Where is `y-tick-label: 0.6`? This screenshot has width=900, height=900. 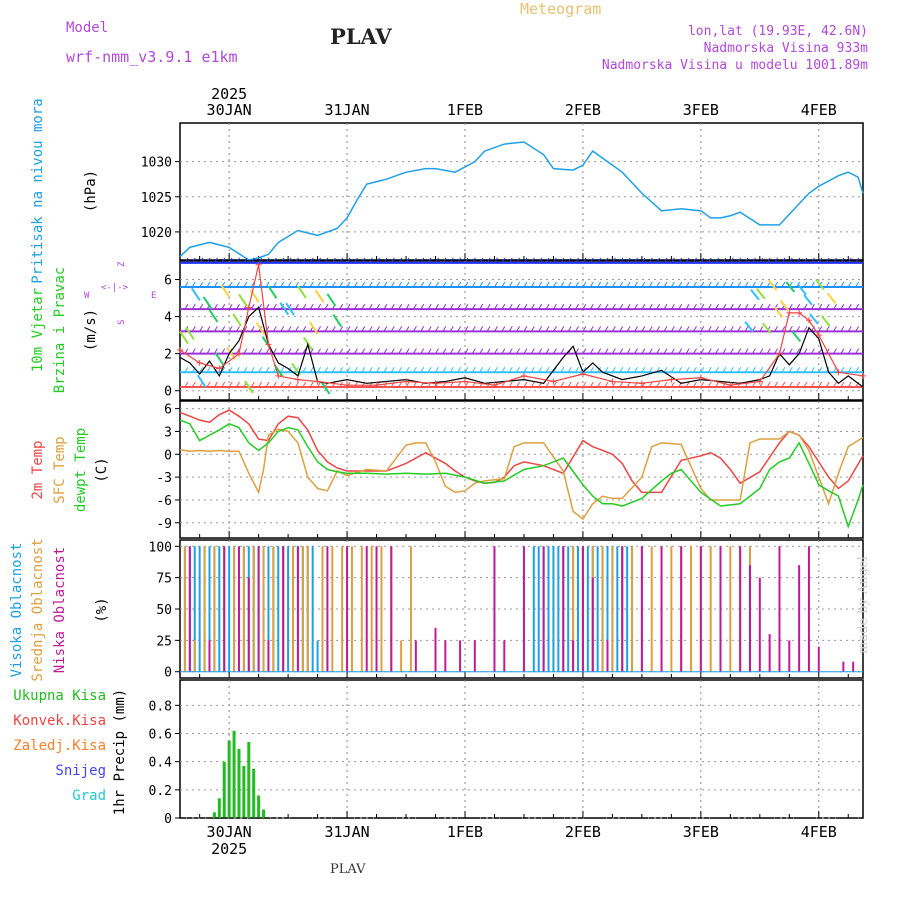 y-tick-label: 0.6 is located at coordinates (160, 735).